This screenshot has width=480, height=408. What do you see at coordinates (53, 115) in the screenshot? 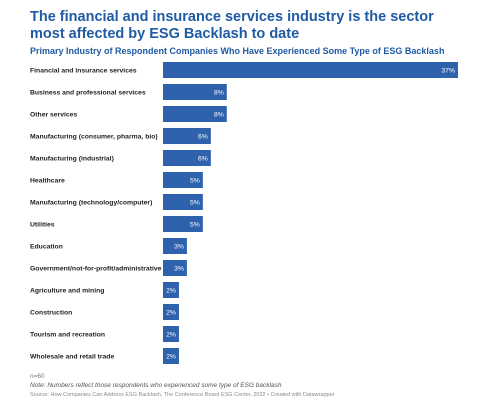
I see `category-label: Other services` at bounding box center [53, 115].